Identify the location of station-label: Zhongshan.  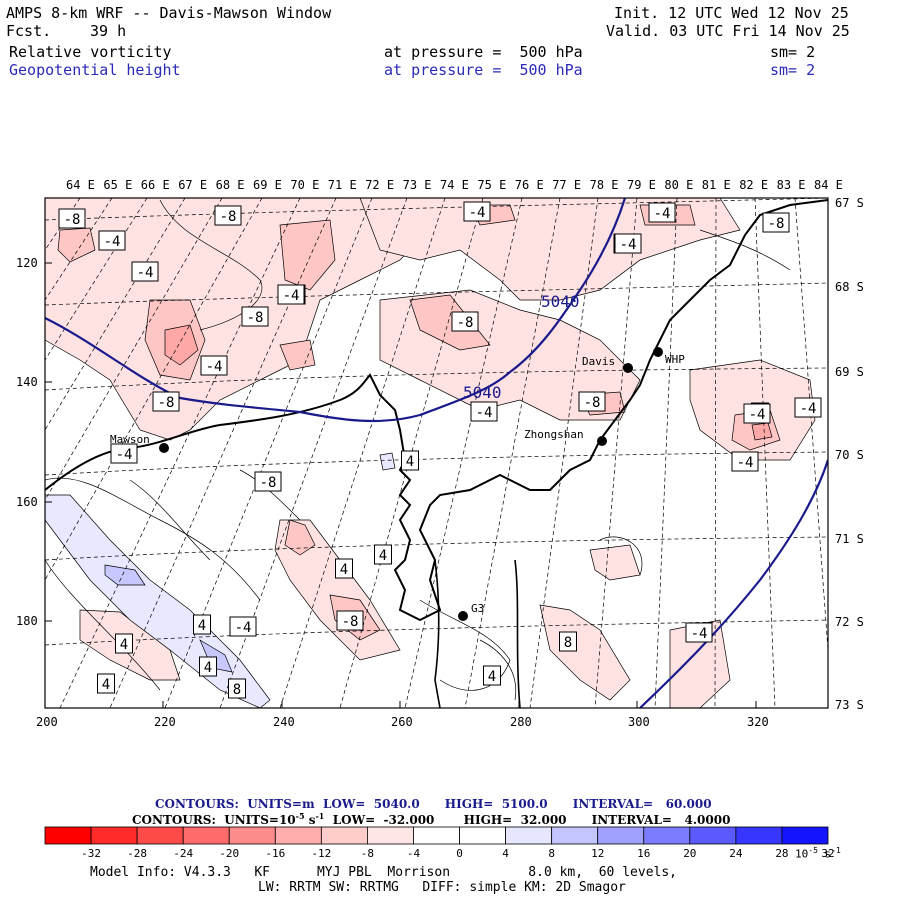
(554, 434).